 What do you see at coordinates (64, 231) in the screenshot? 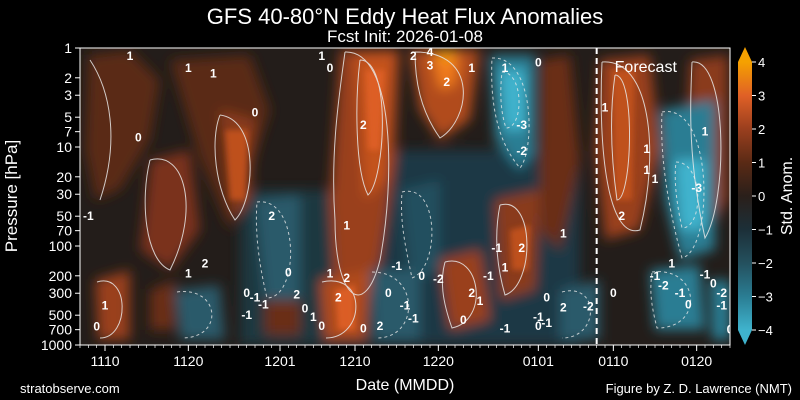
I see `y-tick-label: 70` at bounding box center [64, 231].